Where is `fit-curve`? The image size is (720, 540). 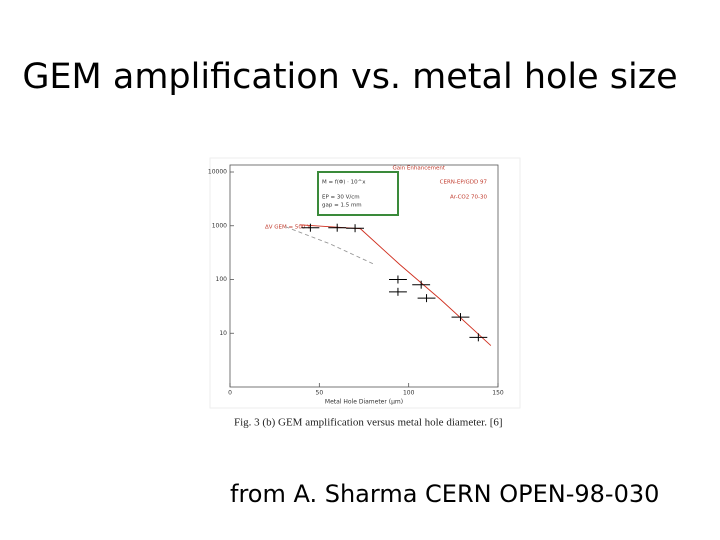
fit-curve is located at coordinates (330, 245).